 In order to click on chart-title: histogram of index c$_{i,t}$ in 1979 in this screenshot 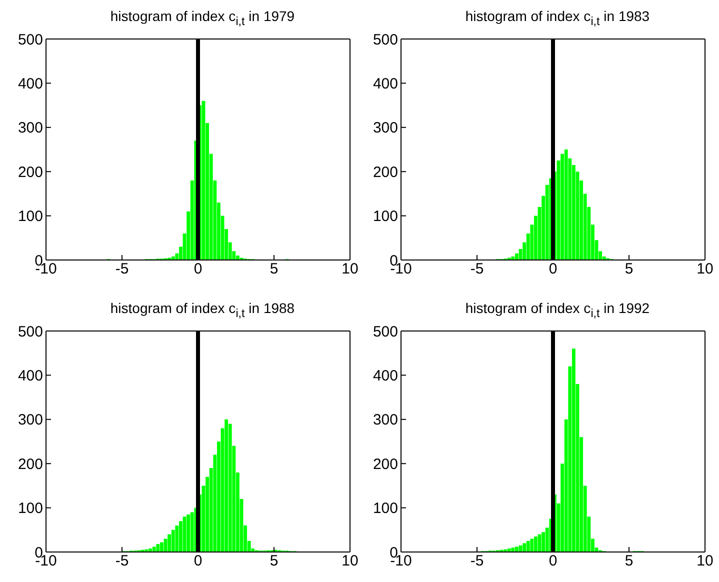, I will do `click(202, 19)`.